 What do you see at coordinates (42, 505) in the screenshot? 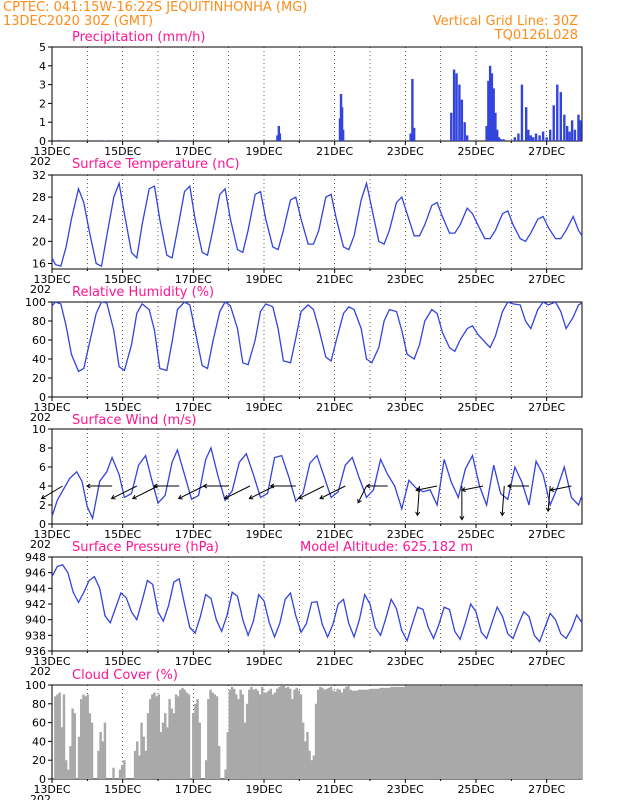
I see `wind-ytick-label: 2` at bounding box center [42, 505].